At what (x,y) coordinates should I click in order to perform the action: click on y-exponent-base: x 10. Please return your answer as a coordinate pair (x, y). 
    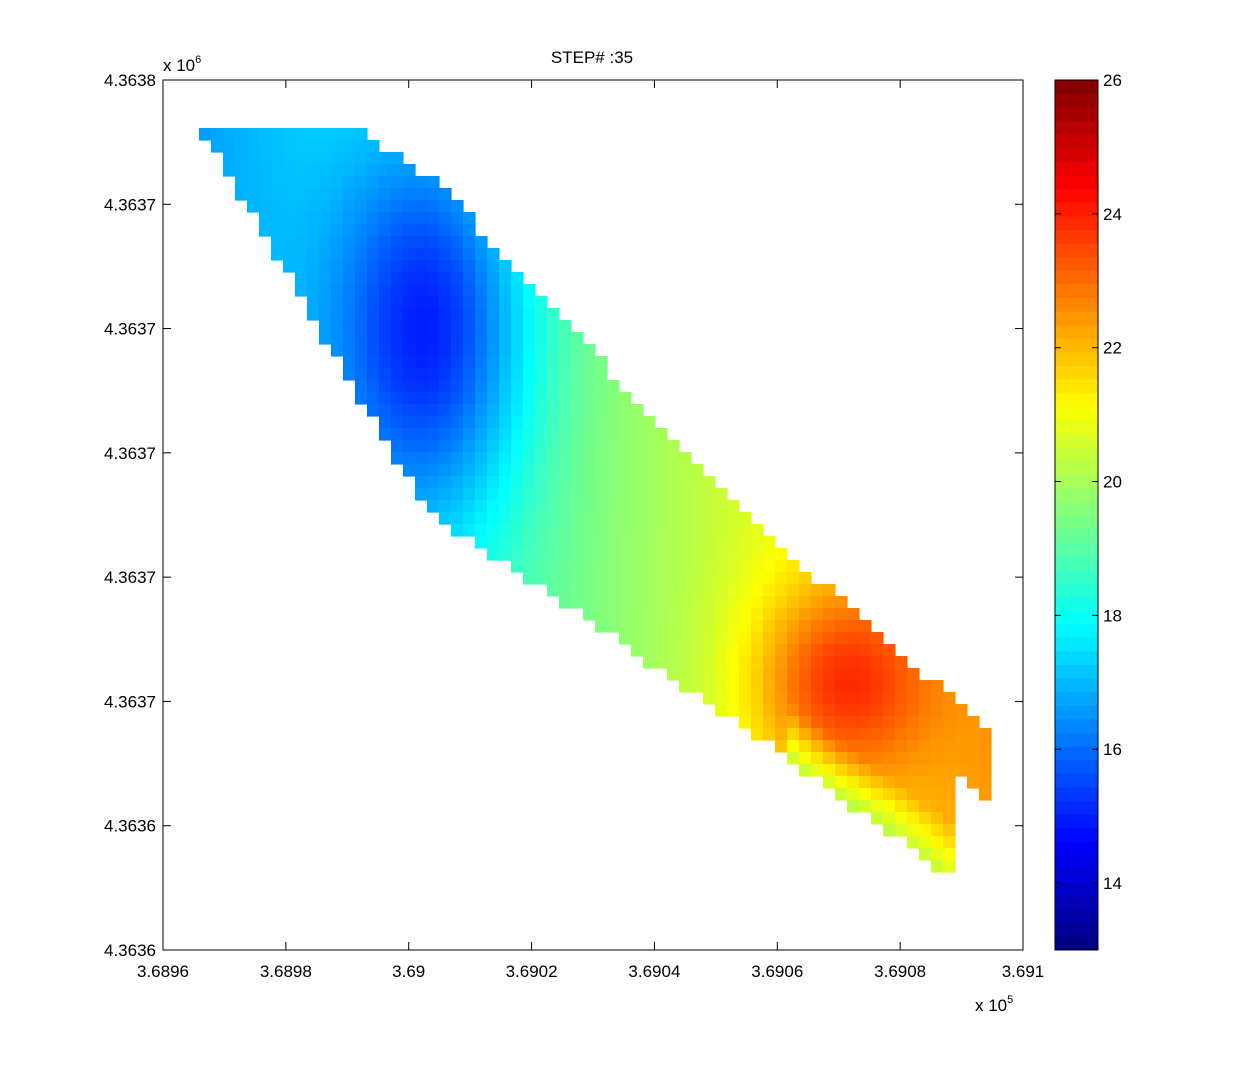
    Looking at the image, I should click on (179, 65).